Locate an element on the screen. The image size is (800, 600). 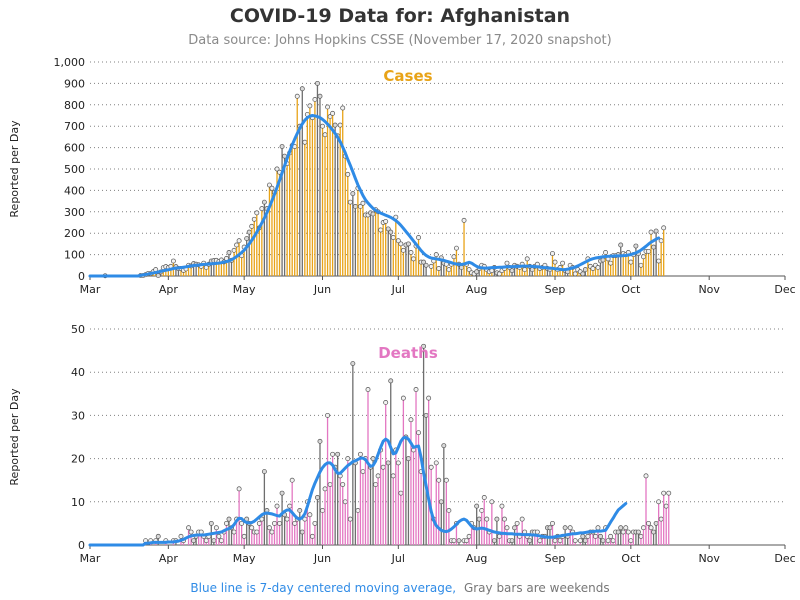
cases-x-tick-label: Sep is located at coordinates (555, 289).